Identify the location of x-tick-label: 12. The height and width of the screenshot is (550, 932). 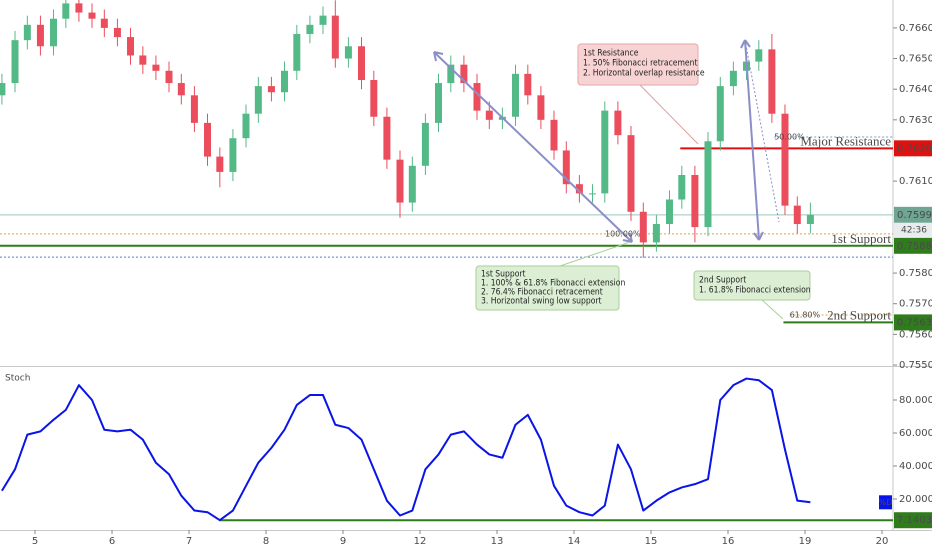
(420, 541).